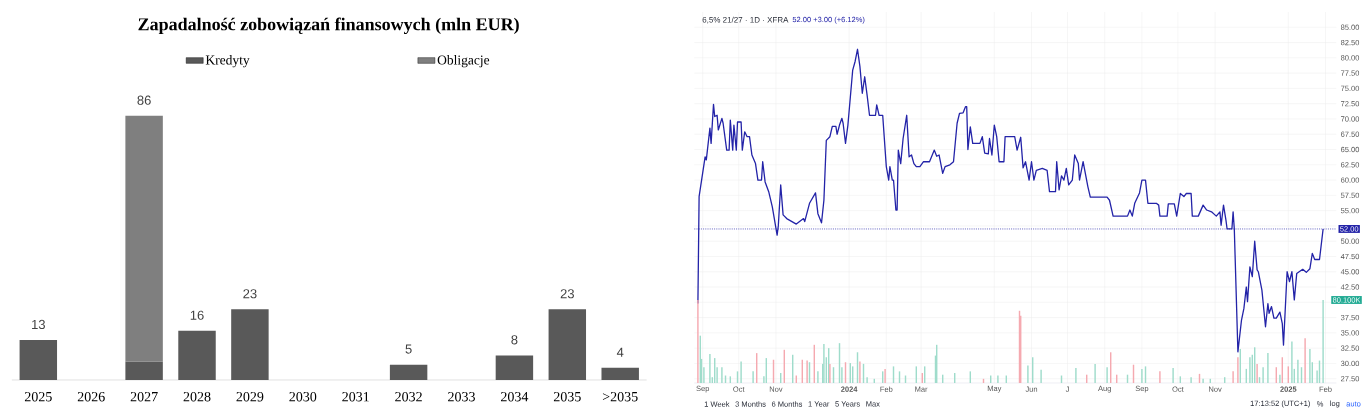 The height and width of the screenshot is (419, 1363). Describe the element at coordinates (567, 396) in the screenshot. I see `x-tick-label: 2035` at that location.